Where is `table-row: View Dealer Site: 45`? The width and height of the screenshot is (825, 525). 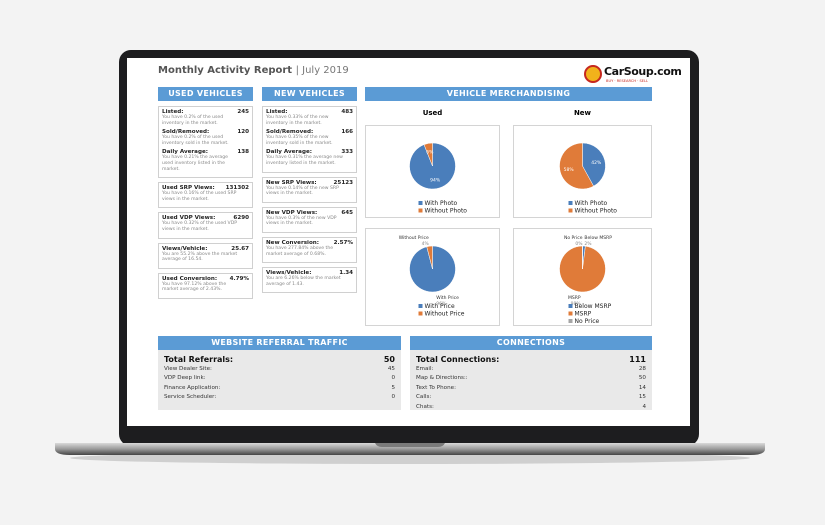 table-row: View Dealer Site: 45 is located at coordinates (279, 369).